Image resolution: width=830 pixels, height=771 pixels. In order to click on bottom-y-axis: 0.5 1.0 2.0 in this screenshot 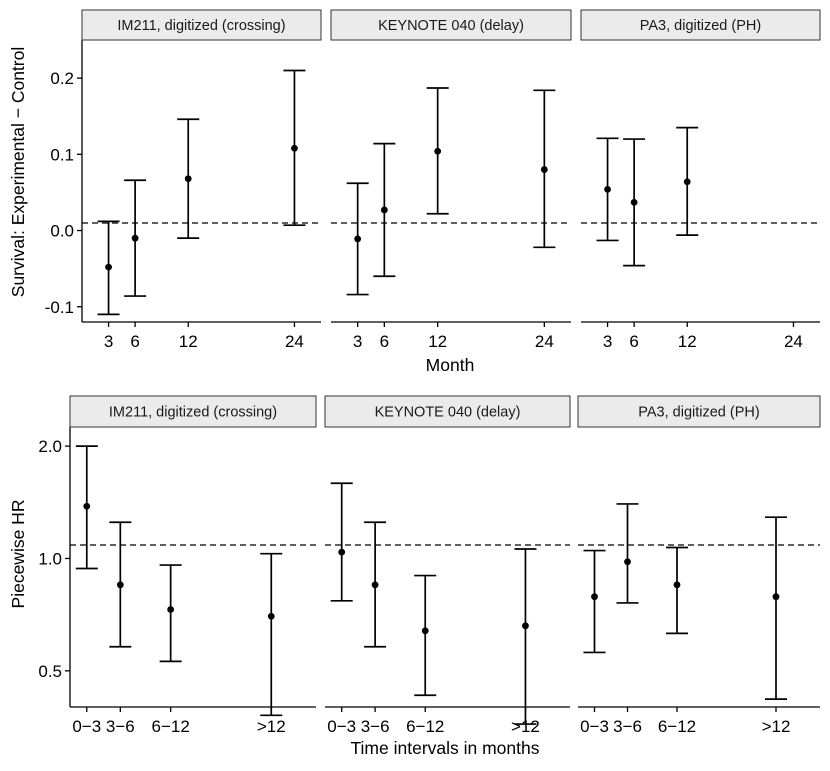, I will do `click(54, 567)`.